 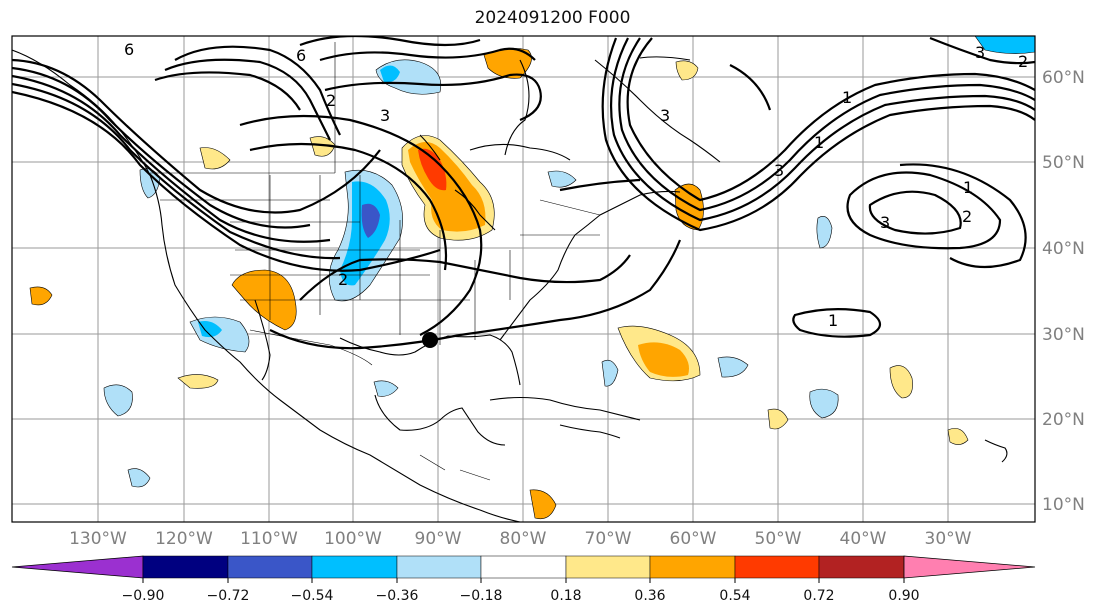 I want to click on lat-label: 60°N, so click(x=1063, y=78).